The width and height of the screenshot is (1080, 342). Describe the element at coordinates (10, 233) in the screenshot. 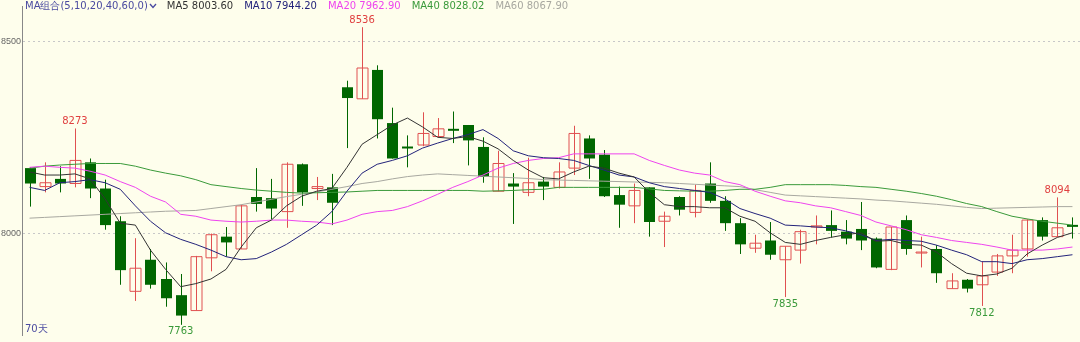

I see `y-tick-label: 8000` at that location.